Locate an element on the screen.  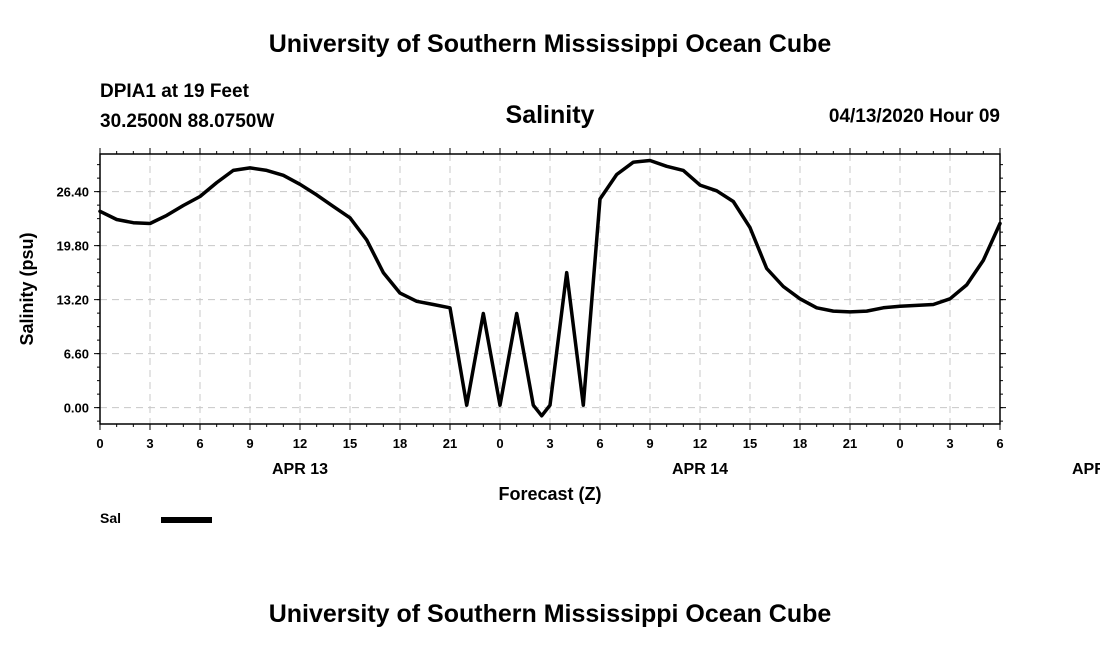
station-location: 30.2500N 88.0750W is located at coordinates (187, 121).